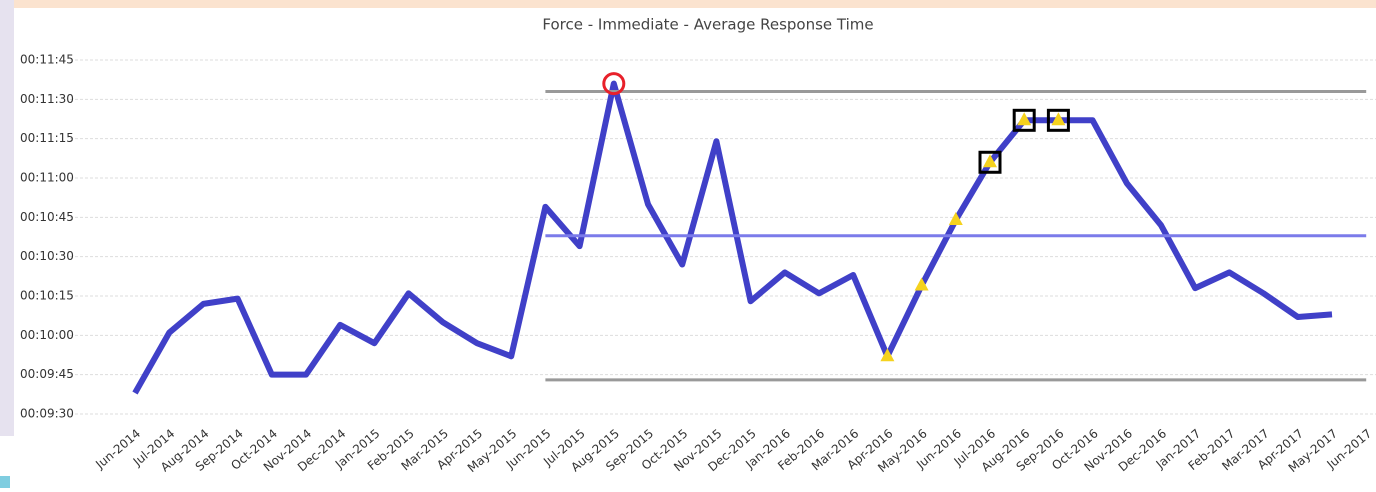  I want to click on background-strip, so click(688, 4).